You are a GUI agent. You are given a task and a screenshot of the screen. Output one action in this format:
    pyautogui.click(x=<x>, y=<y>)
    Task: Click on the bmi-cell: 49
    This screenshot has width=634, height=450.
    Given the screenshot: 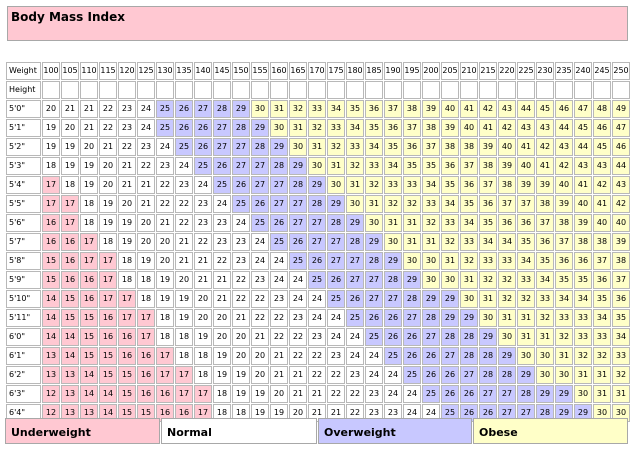 What is the action you would take?
    pyautogui.click(x=621, y=109)
    